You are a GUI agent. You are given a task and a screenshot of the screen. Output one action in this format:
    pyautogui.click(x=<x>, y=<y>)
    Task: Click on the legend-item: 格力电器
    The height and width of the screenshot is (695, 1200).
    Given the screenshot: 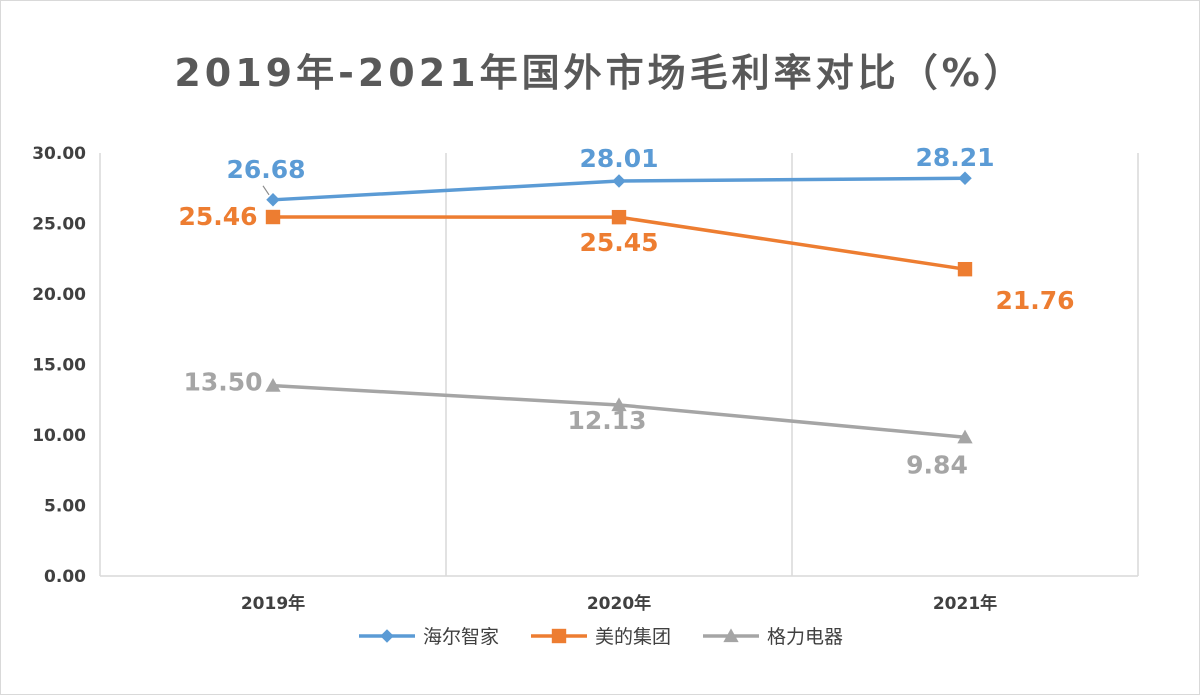 What is the action you would take?
    pyautogui.click(x=772, y=635)
    